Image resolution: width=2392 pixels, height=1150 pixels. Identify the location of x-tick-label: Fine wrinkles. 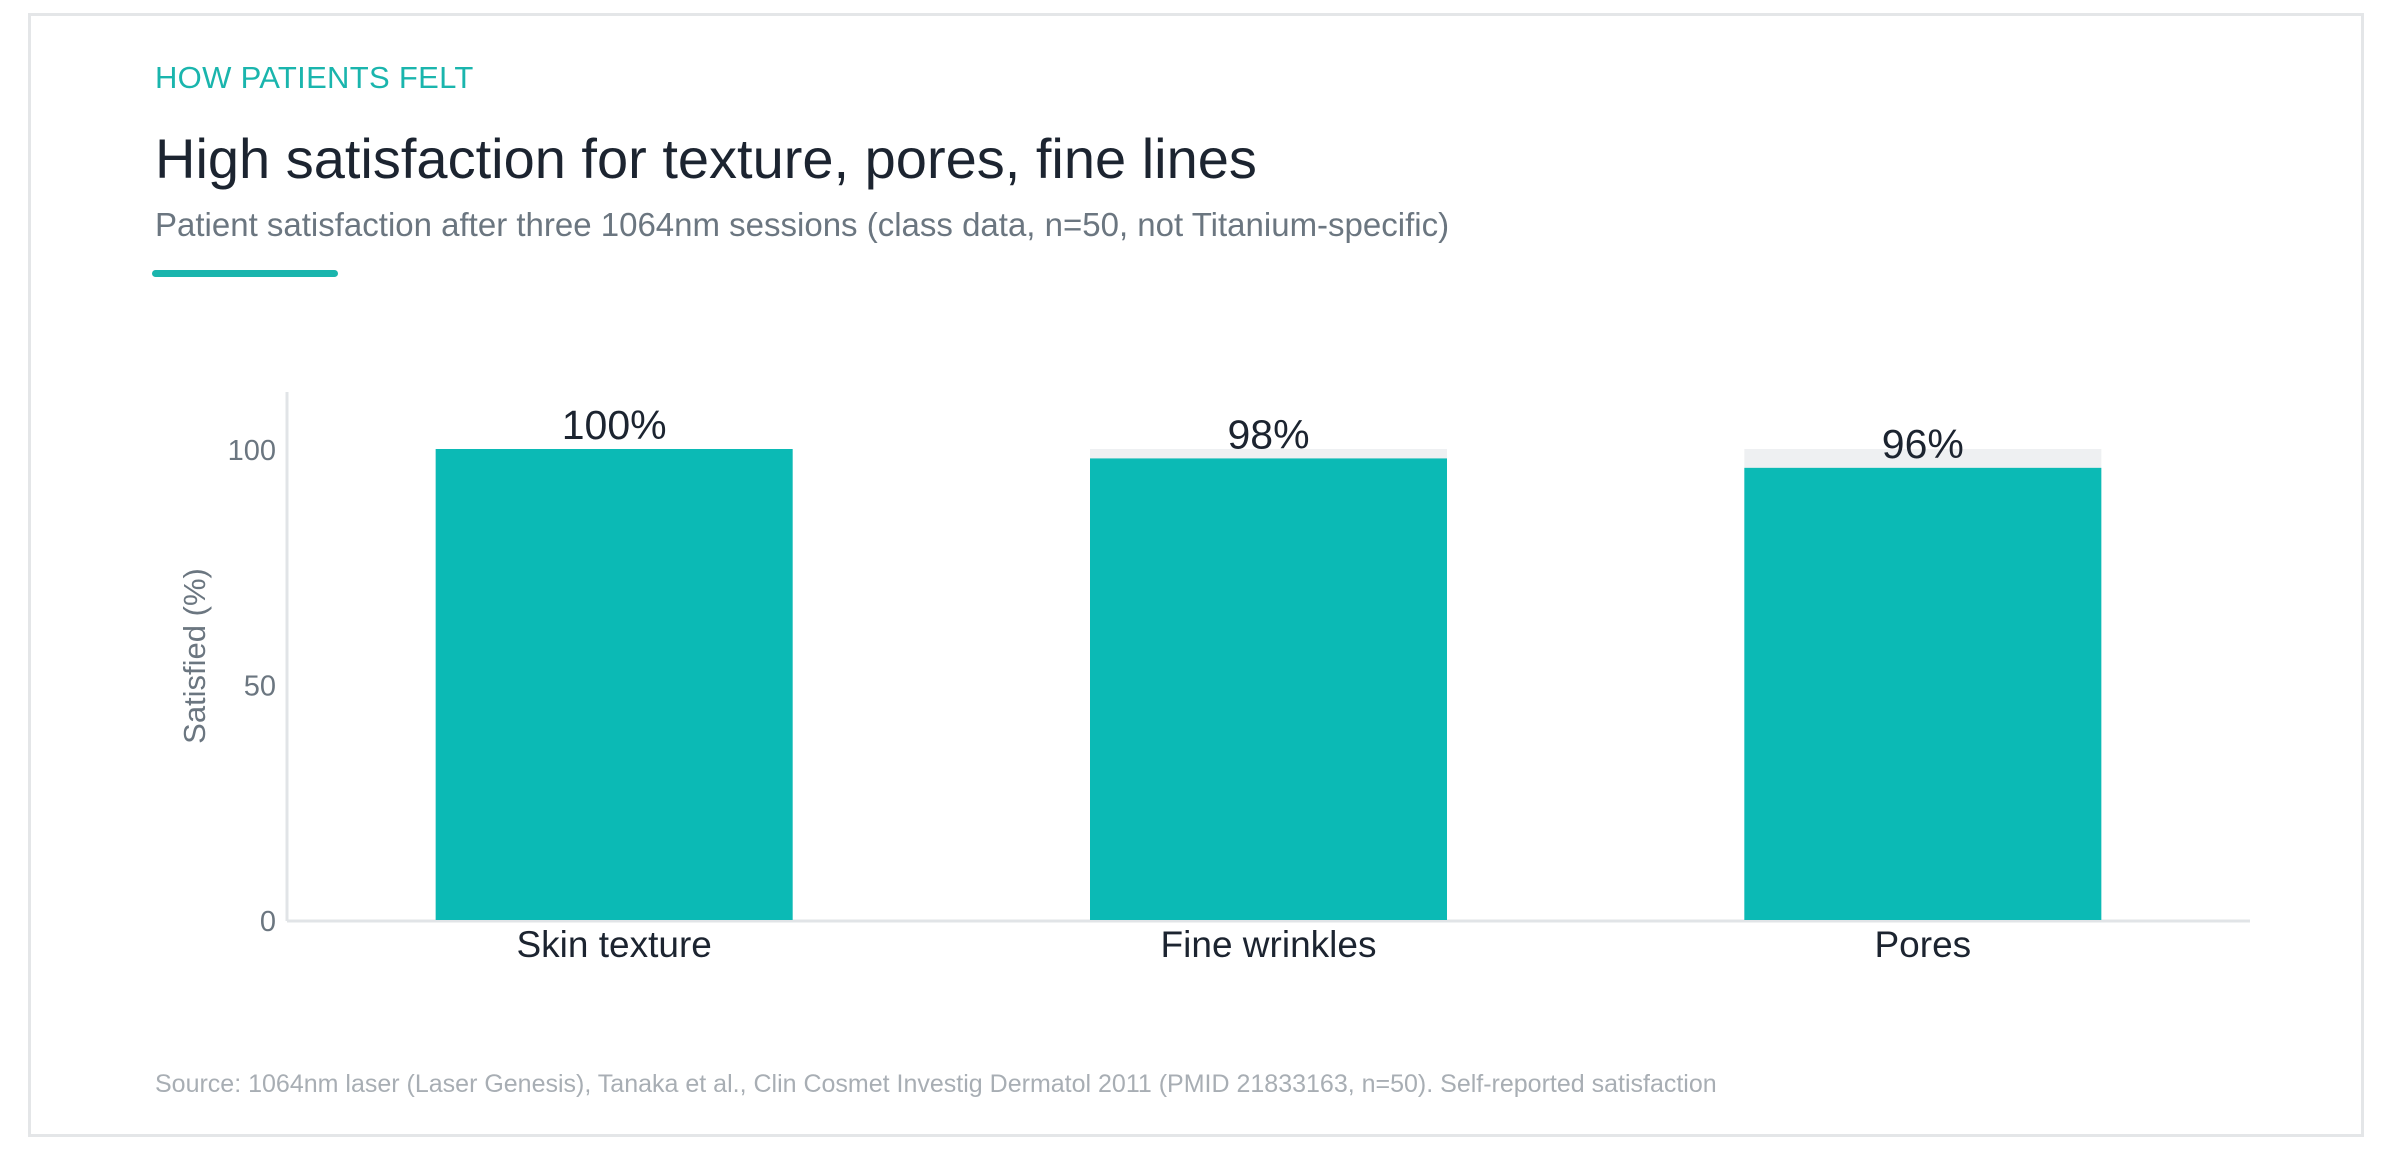
(1269, 944).